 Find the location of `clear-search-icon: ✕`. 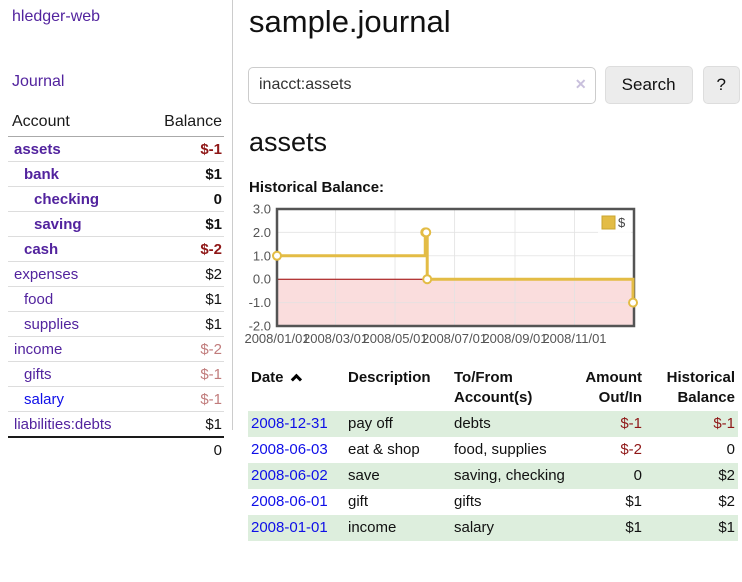

clear-search-icon: ✕ is located at coordinates (580, 83).